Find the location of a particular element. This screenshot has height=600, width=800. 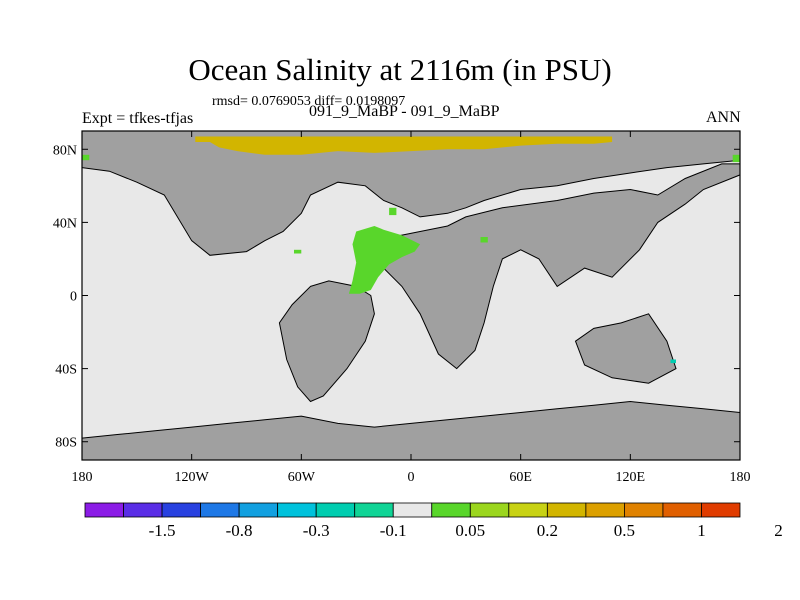

colorbar-label: 0.2 is located at coordinates (547, 530).